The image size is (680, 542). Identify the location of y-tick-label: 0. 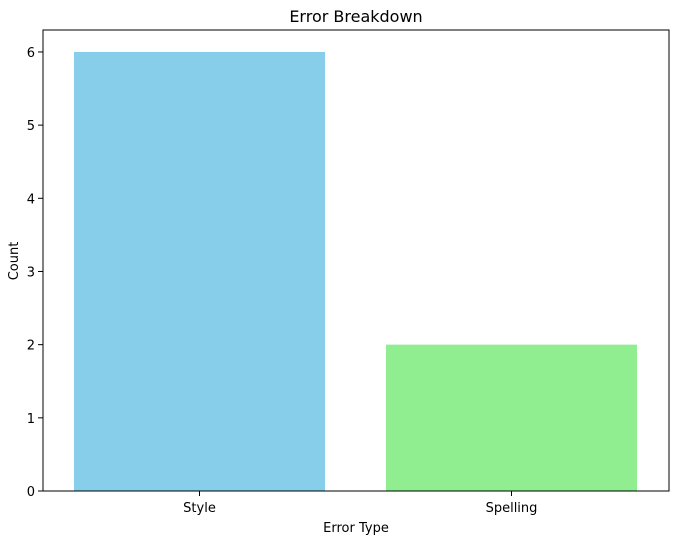
(31, 492).